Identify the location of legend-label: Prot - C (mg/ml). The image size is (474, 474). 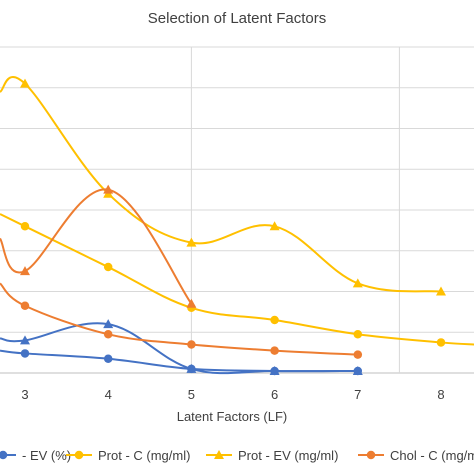
(144, 455).